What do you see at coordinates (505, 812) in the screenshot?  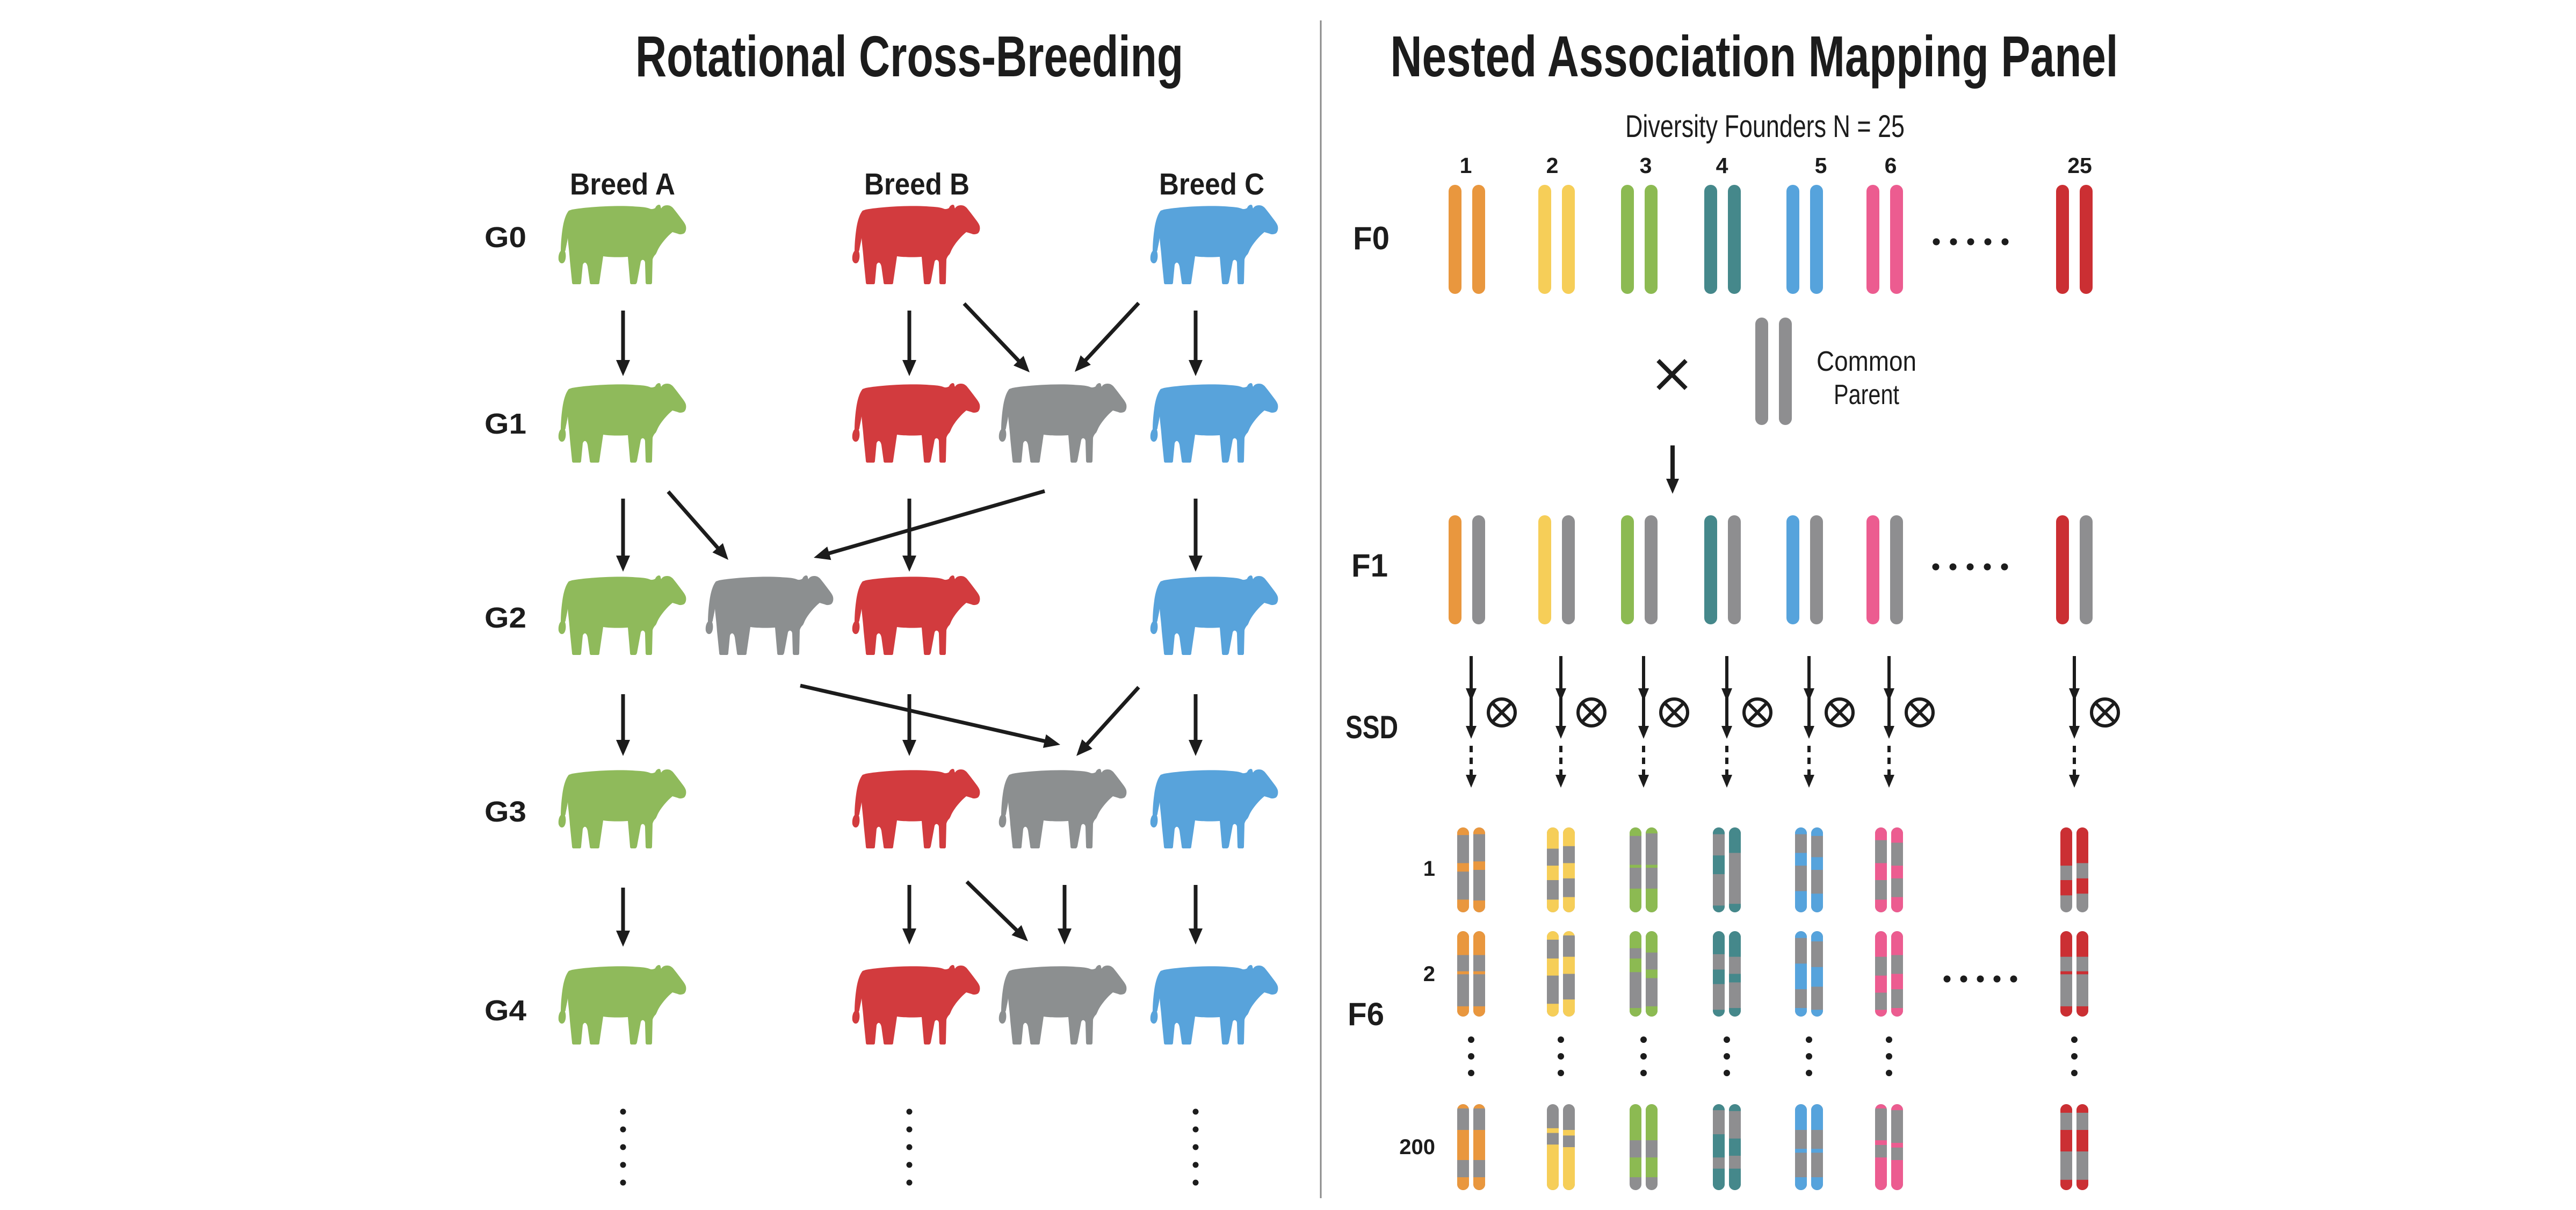 I see `svg-text: G3` at bounding box center [505, 812].